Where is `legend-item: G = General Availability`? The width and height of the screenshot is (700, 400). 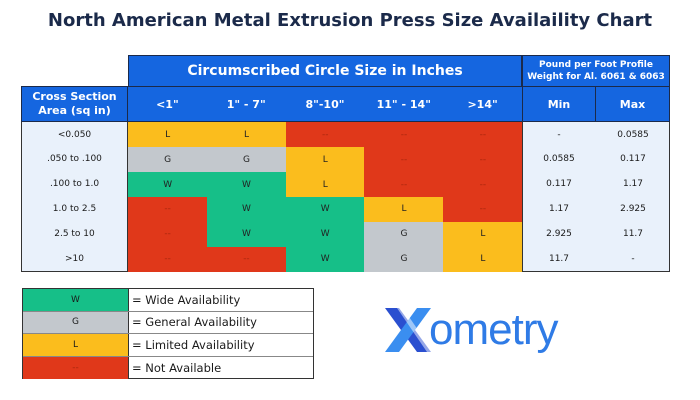 legend-item: G = General Availability is located at coordinates (168, 322).